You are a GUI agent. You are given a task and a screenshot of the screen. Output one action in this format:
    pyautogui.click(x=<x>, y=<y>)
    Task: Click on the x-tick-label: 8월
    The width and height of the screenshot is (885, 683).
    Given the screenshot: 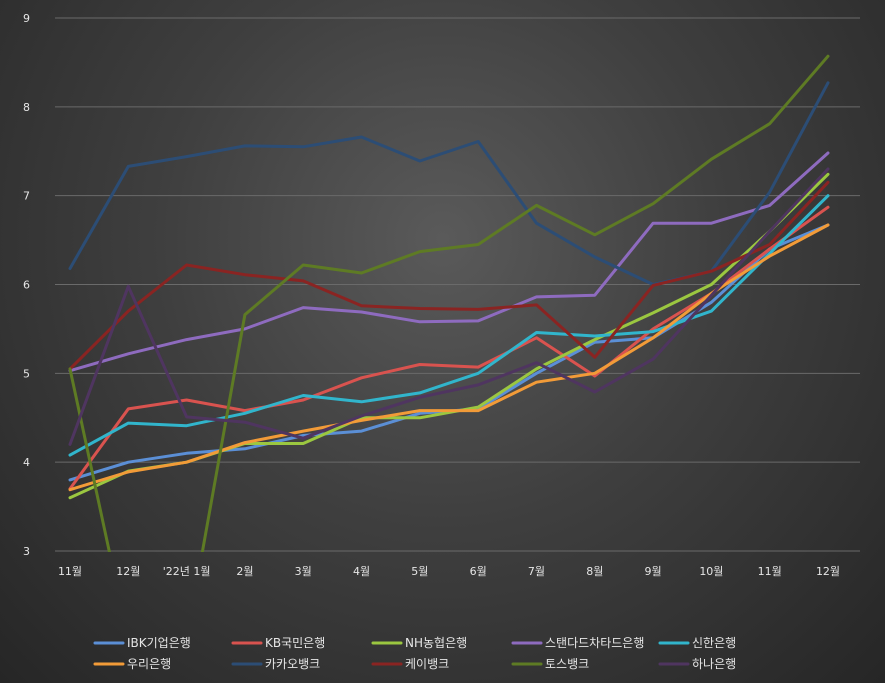 What is the action you would take?
    pyautogui.click(x=594, y=571)
    